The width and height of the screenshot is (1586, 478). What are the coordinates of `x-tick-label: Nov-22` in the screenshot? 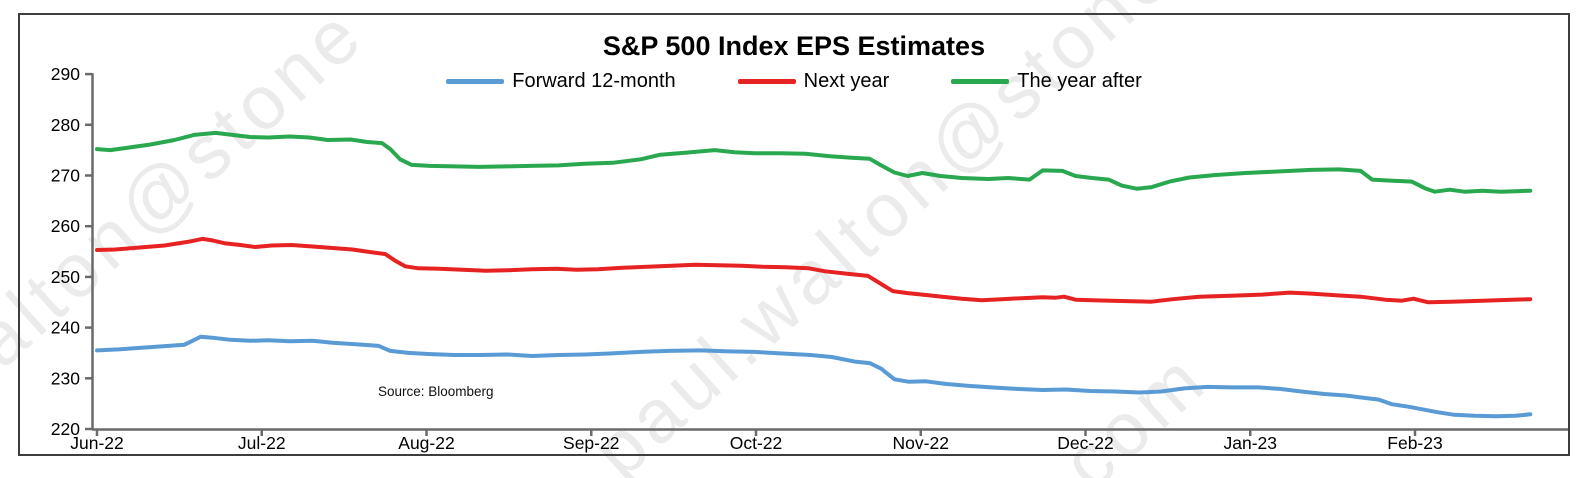 It's located at (921, 443).